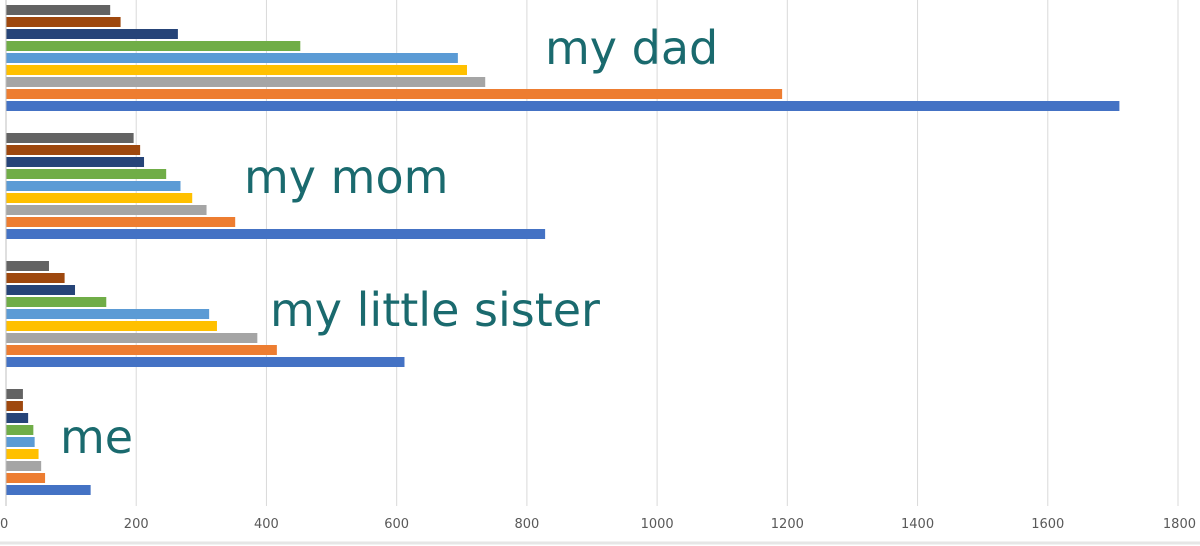 This screenshot has height=546, width=1200. Describe the element at coordinates (526, 524) in the screenshot. I see `x-tick-label: 800` at that location.